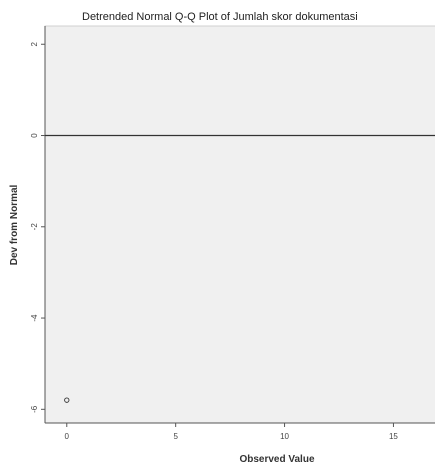  What do you see at coordinates (34, 227) in the screenshot?
I see `y-tick-label: -2` at bounding box center [34, 227].